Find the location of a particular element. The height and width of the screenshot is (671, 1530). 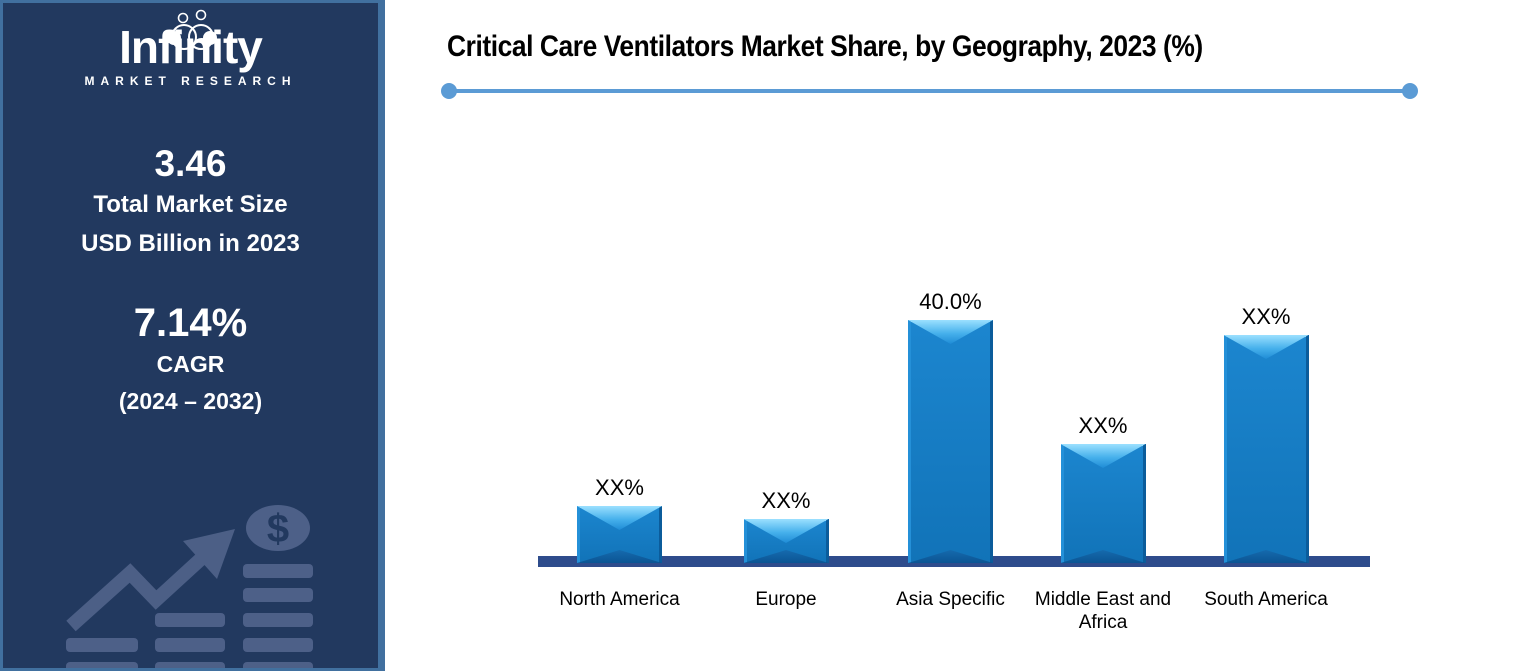

dollar-symbol: $ is located at coordinates (278, 529).